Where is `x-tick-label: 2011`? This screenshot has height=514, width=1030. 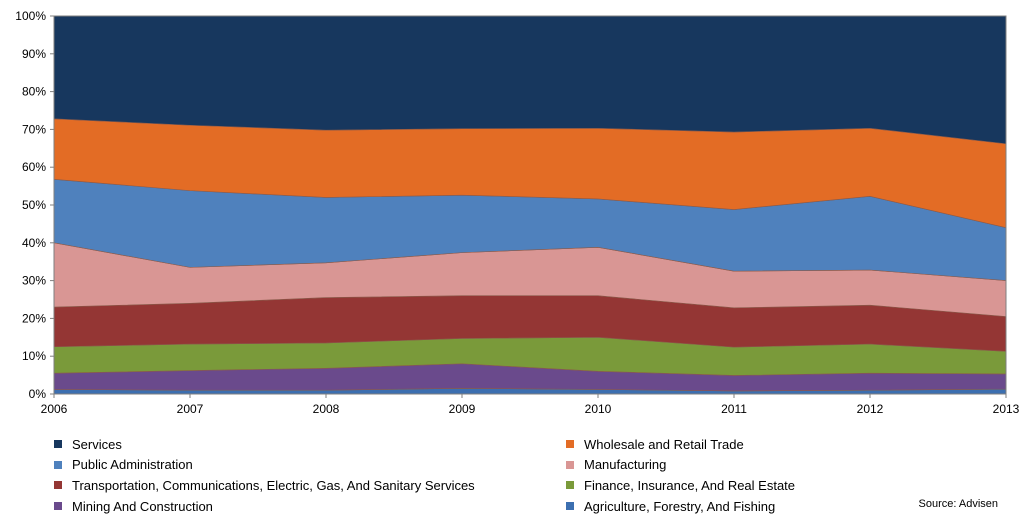
x-tick-label: 2011 is located at coordinates (734, 409).